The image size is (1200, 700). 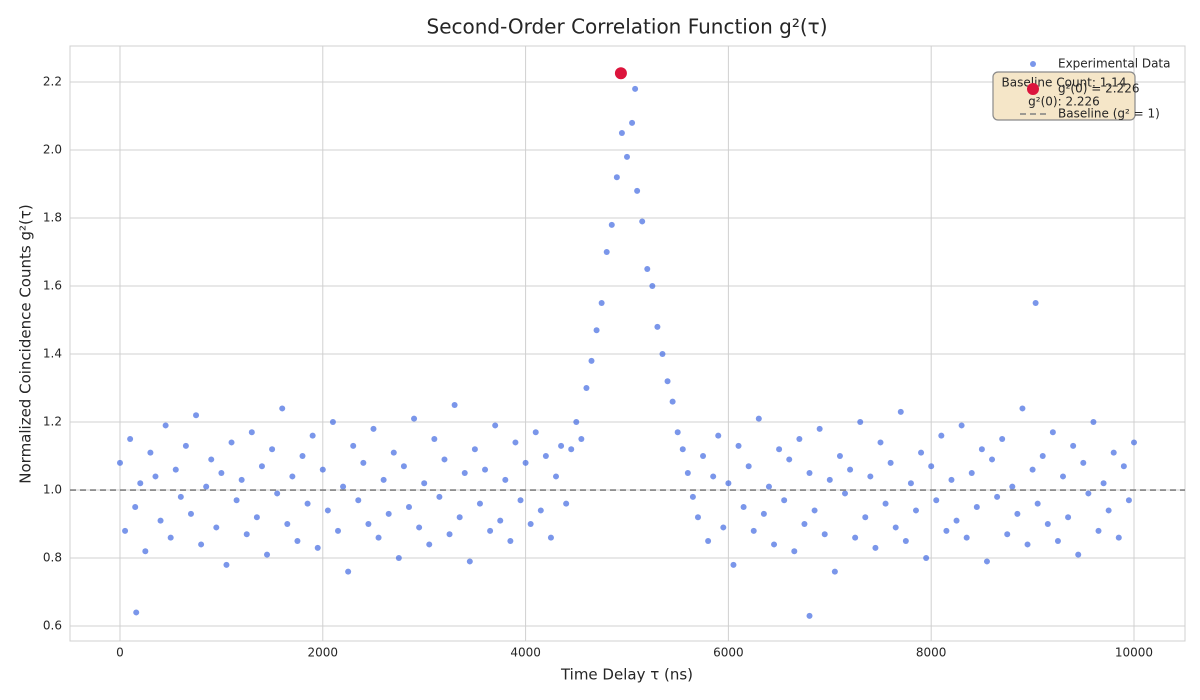 I want to click on x-tick-label: 10000, so click(x=1134, y=653).